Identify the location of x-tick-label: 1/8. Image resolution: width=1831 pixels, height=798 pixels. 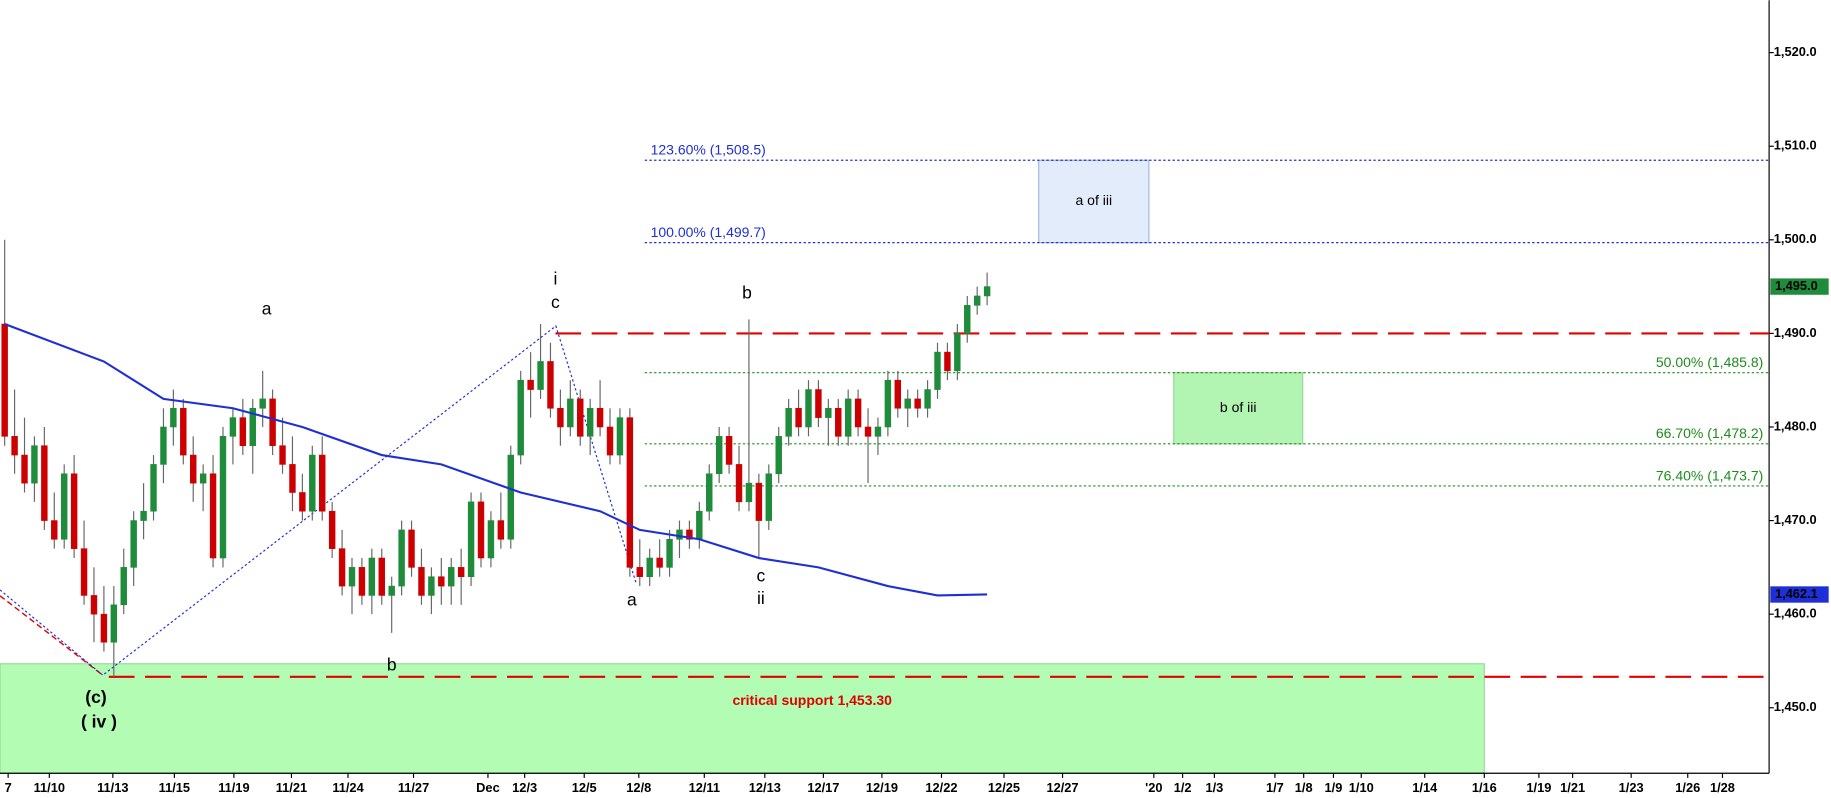
(1304, 787).